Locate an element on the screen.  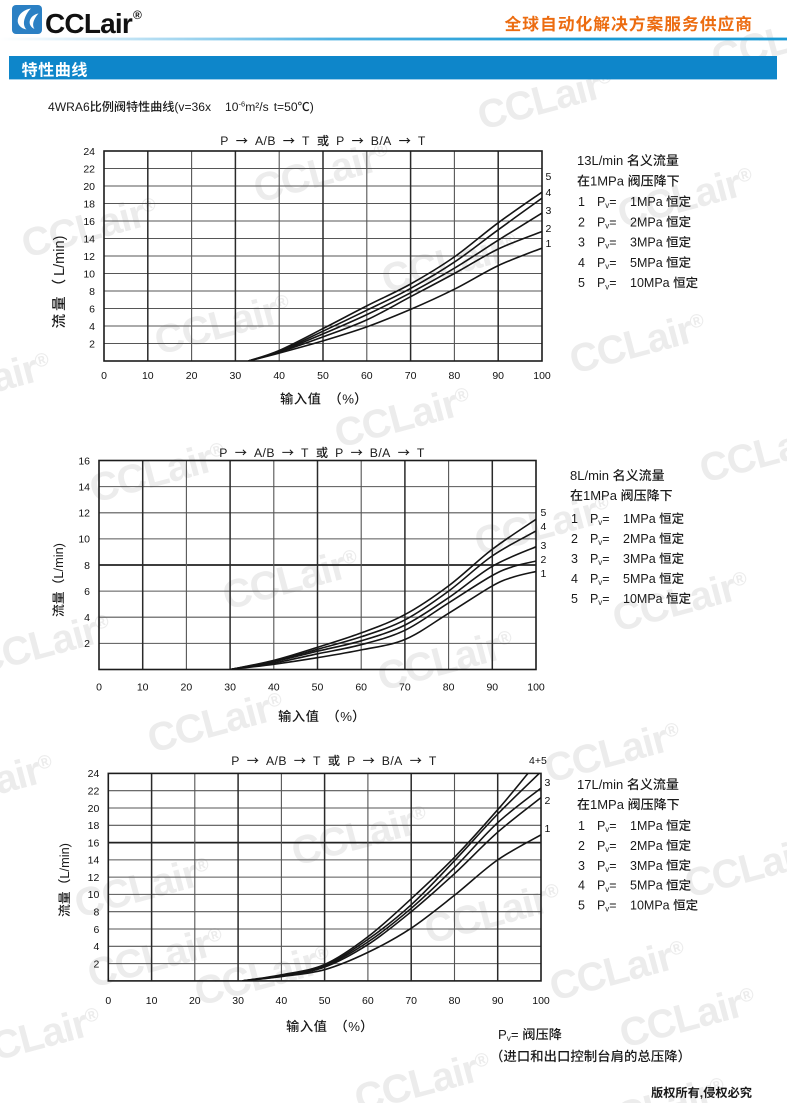
svg-text: 40 is located at coordinates (279, 376).